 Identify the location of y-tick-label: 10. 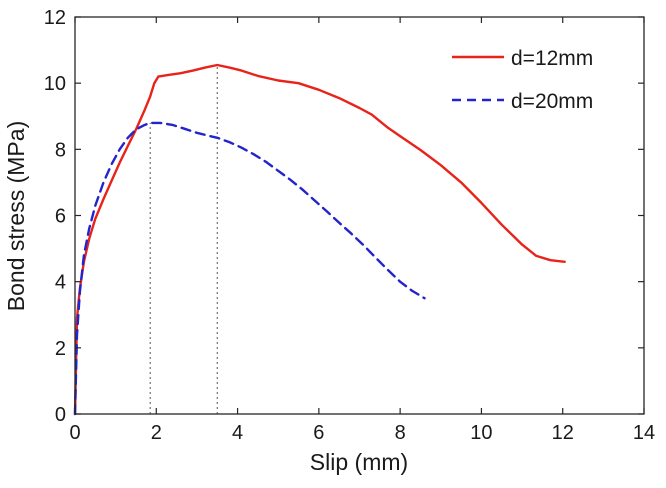
(55, 84).